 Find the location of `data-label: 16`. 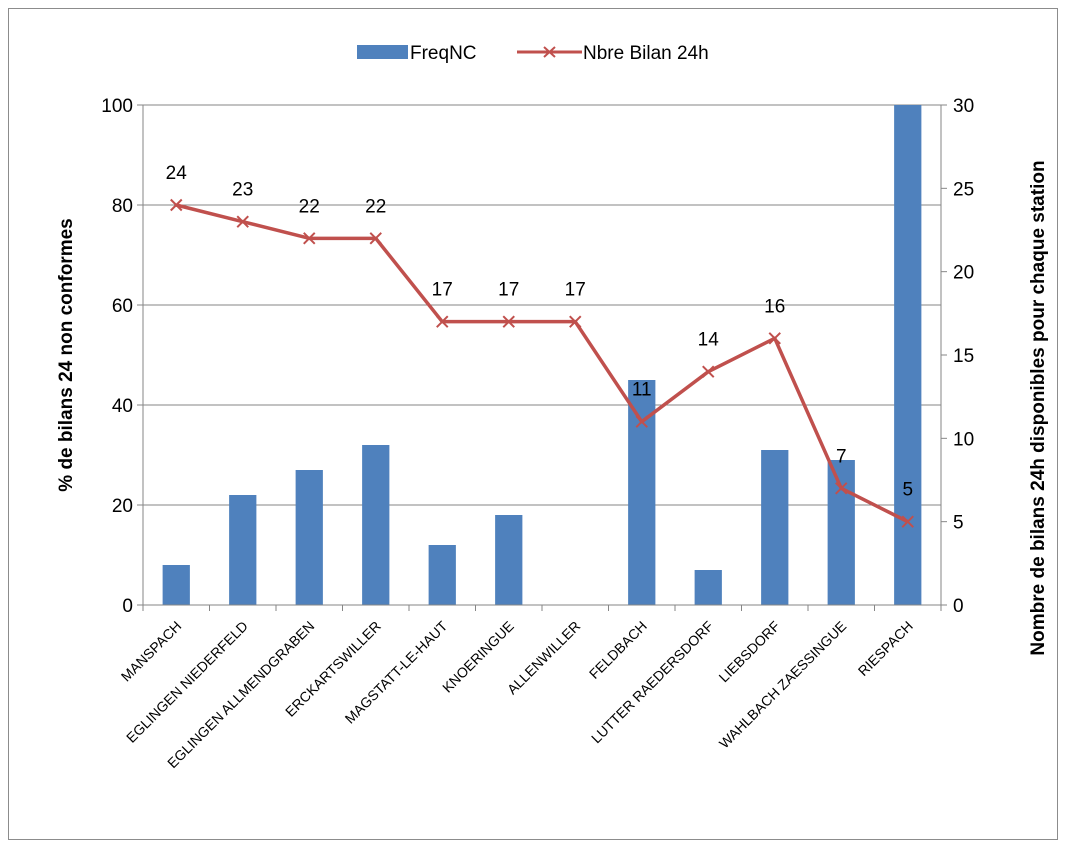

data-label: 16 is located at coordinates (774, 306).